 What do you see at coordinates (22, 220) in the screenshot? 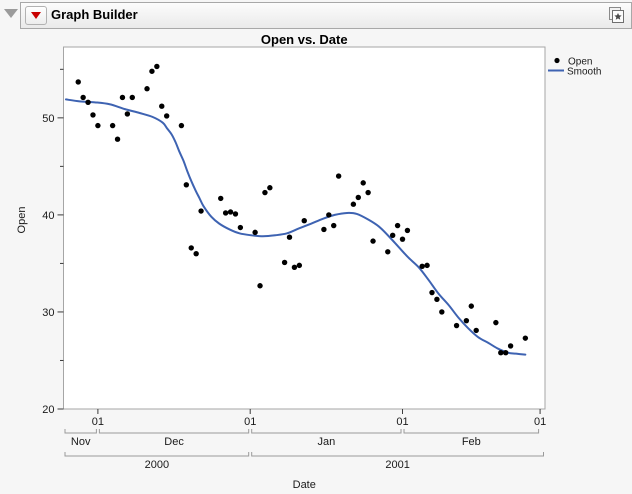
I see `y-axis-title: Open` at bounding box center [22, 220].